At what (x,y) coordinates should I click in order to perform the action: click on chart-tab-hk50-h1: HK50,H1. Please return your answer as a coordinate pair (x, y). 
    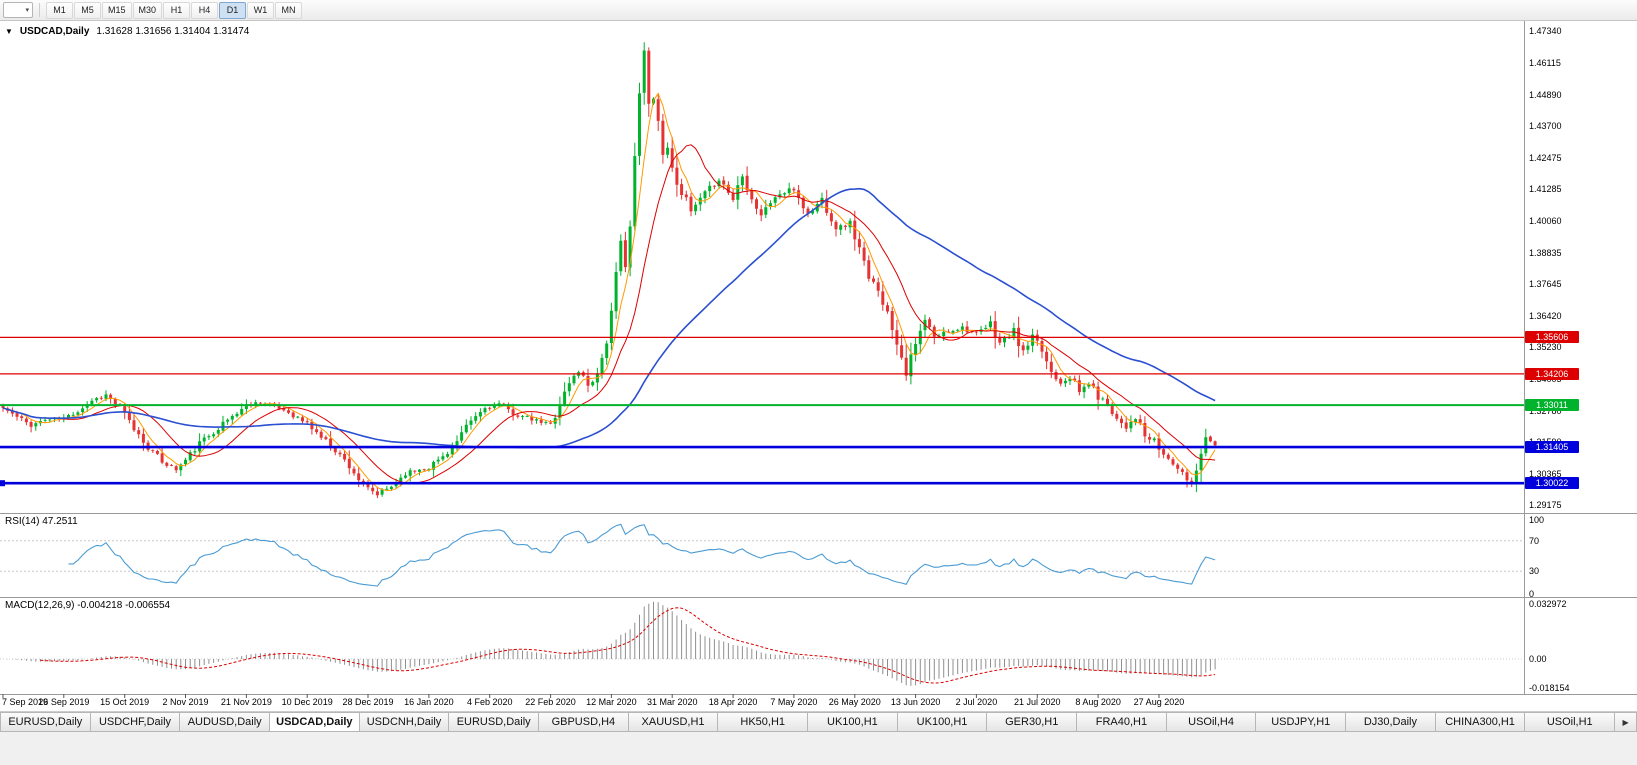
    Looking at the image, I should click on (763, 722).